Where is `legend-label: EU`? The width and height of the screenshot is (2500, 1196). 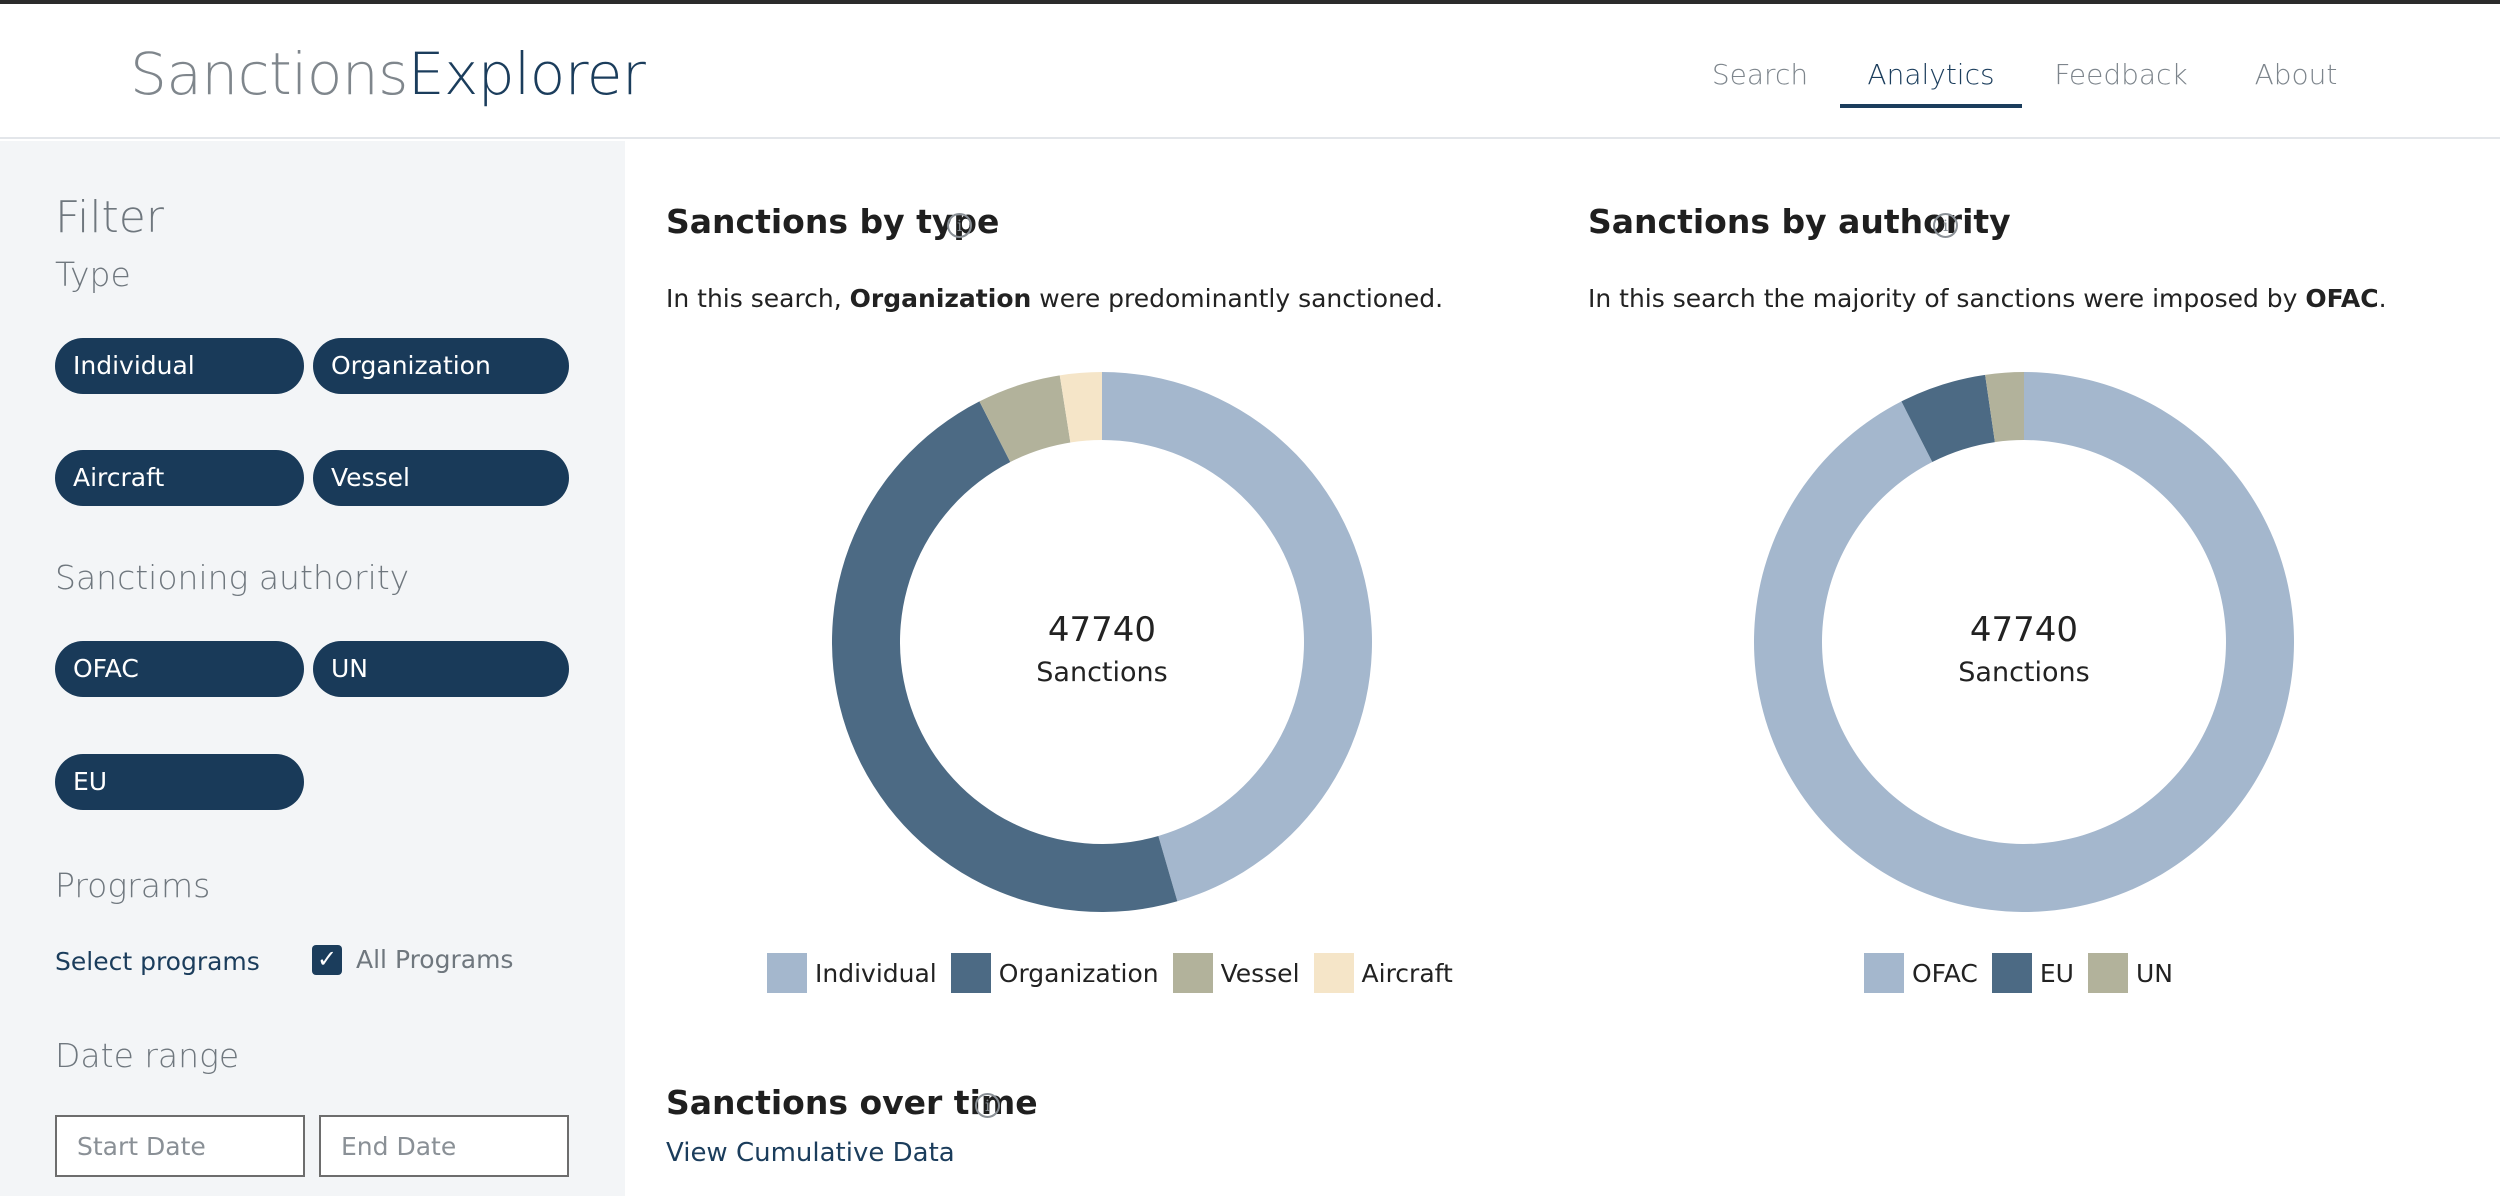
legend-label: EU is located at coordinates (2056, 973).